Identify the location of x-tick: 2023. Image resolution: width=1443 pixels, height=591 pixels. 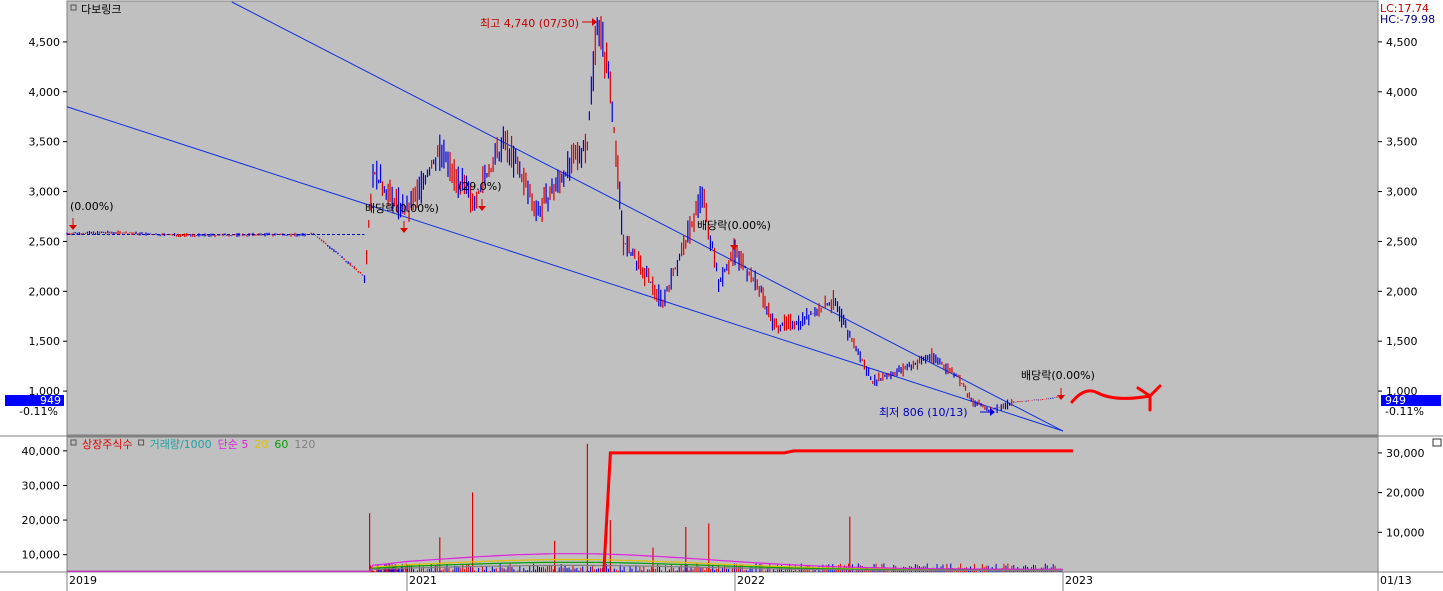
(1079, 580).